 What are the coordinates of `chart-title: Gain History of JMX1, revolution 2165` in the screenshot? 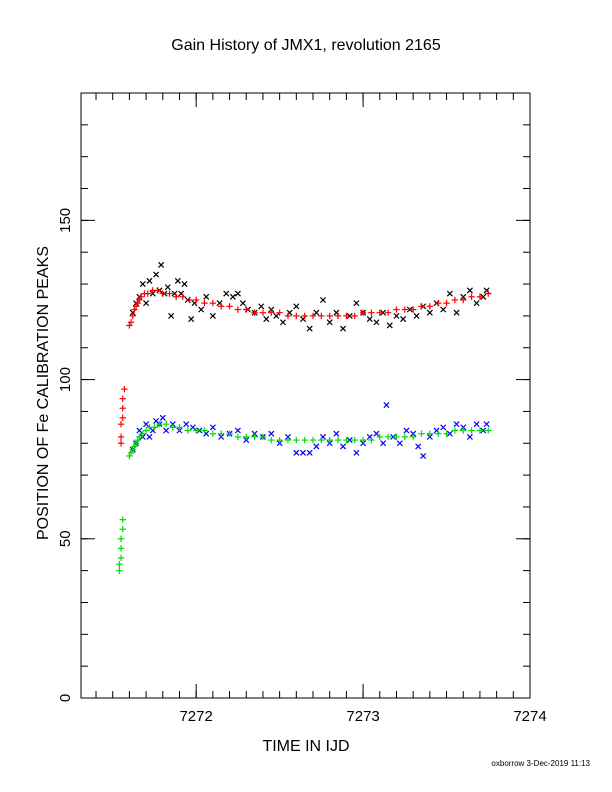 It's located at (306, 45).